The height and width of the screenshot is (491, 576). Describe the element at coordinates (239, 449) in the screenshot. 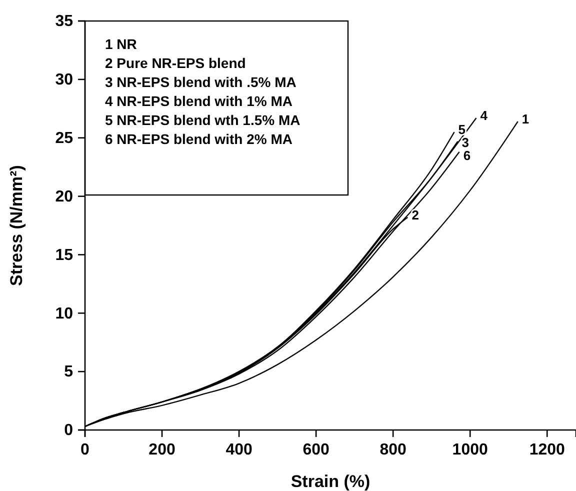

I see `x-tick-label: 400` at that location.